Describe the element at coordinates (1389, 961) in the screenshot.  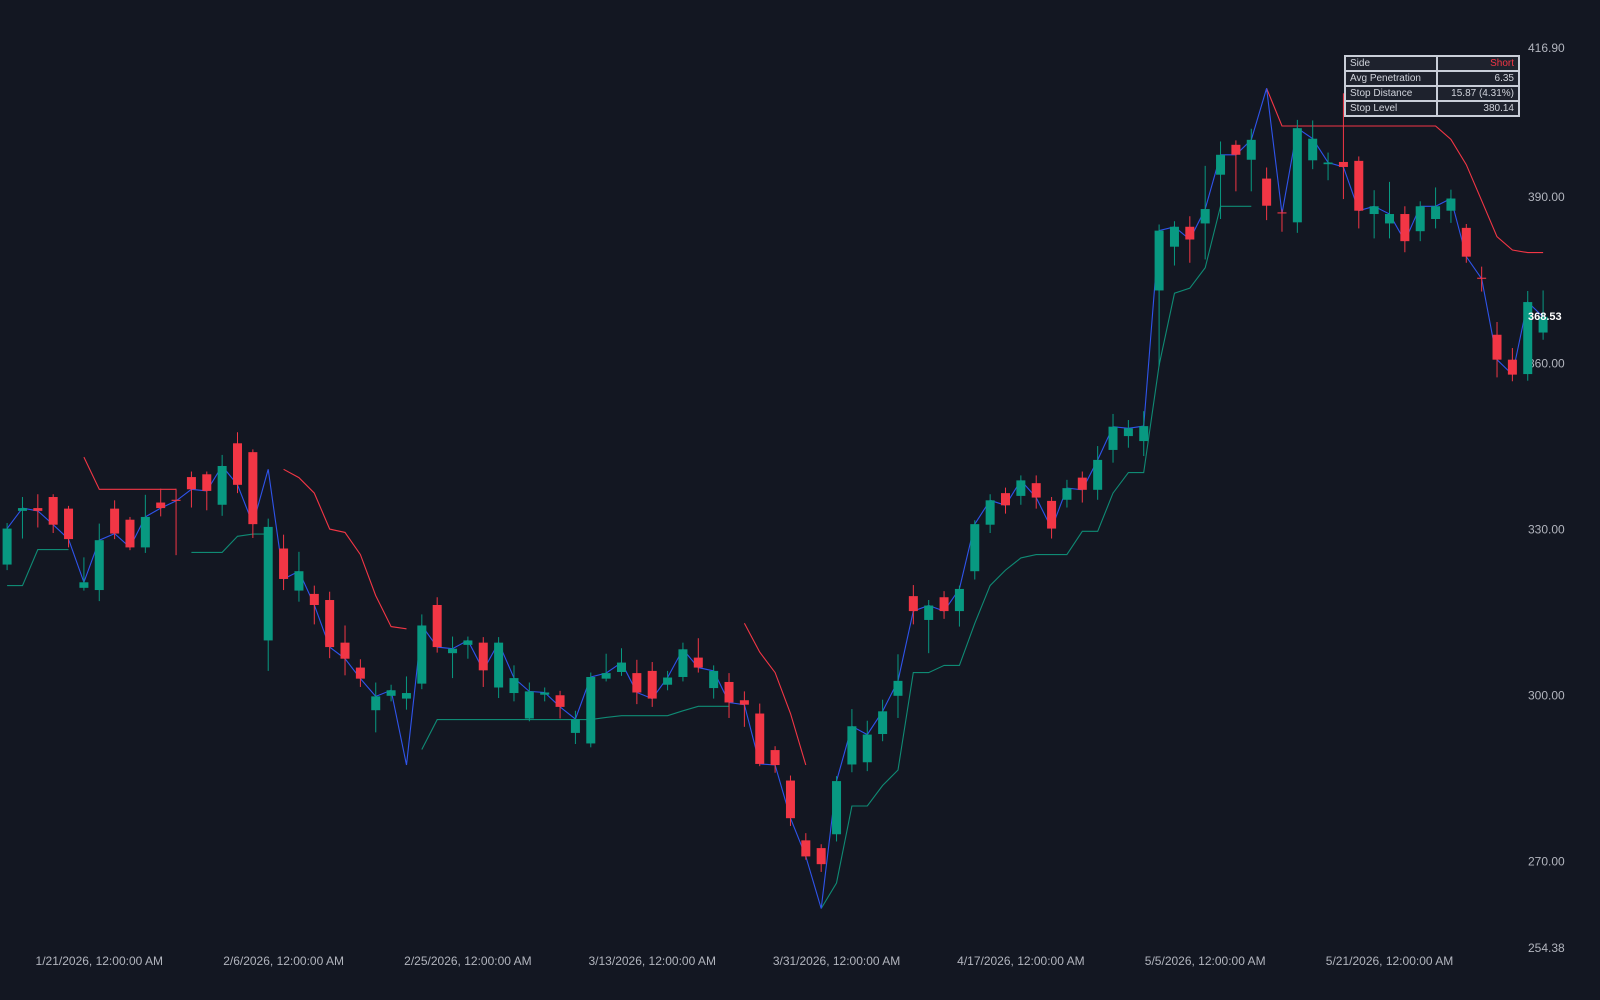
I see `x-tick-label: 5/21/2026, 12:00:00 AM` at that location.